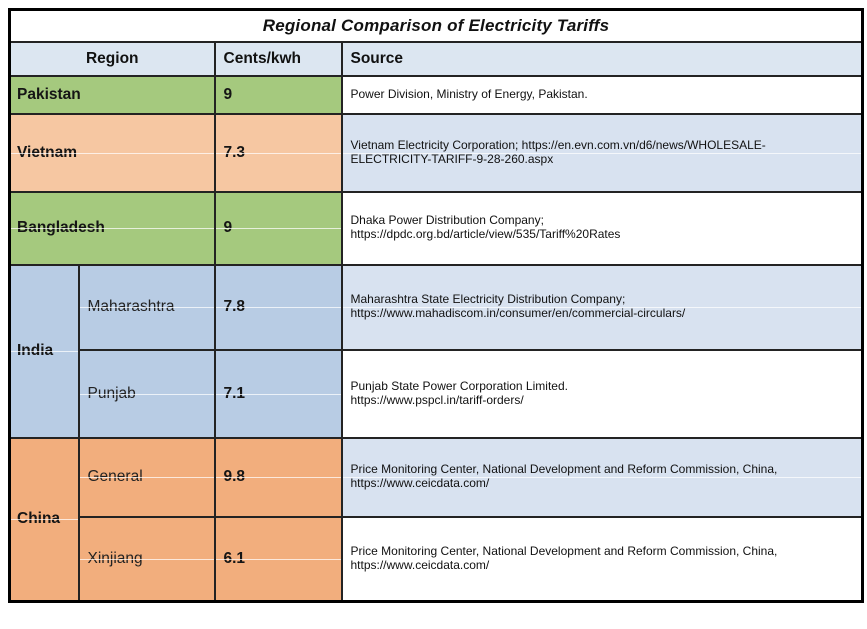 The width and height of the screenshot is (867, 629). What do you see at coordinates (35, 350) in the screenshot?
I see `region-label-india: India` at bounding box center [35, 350].